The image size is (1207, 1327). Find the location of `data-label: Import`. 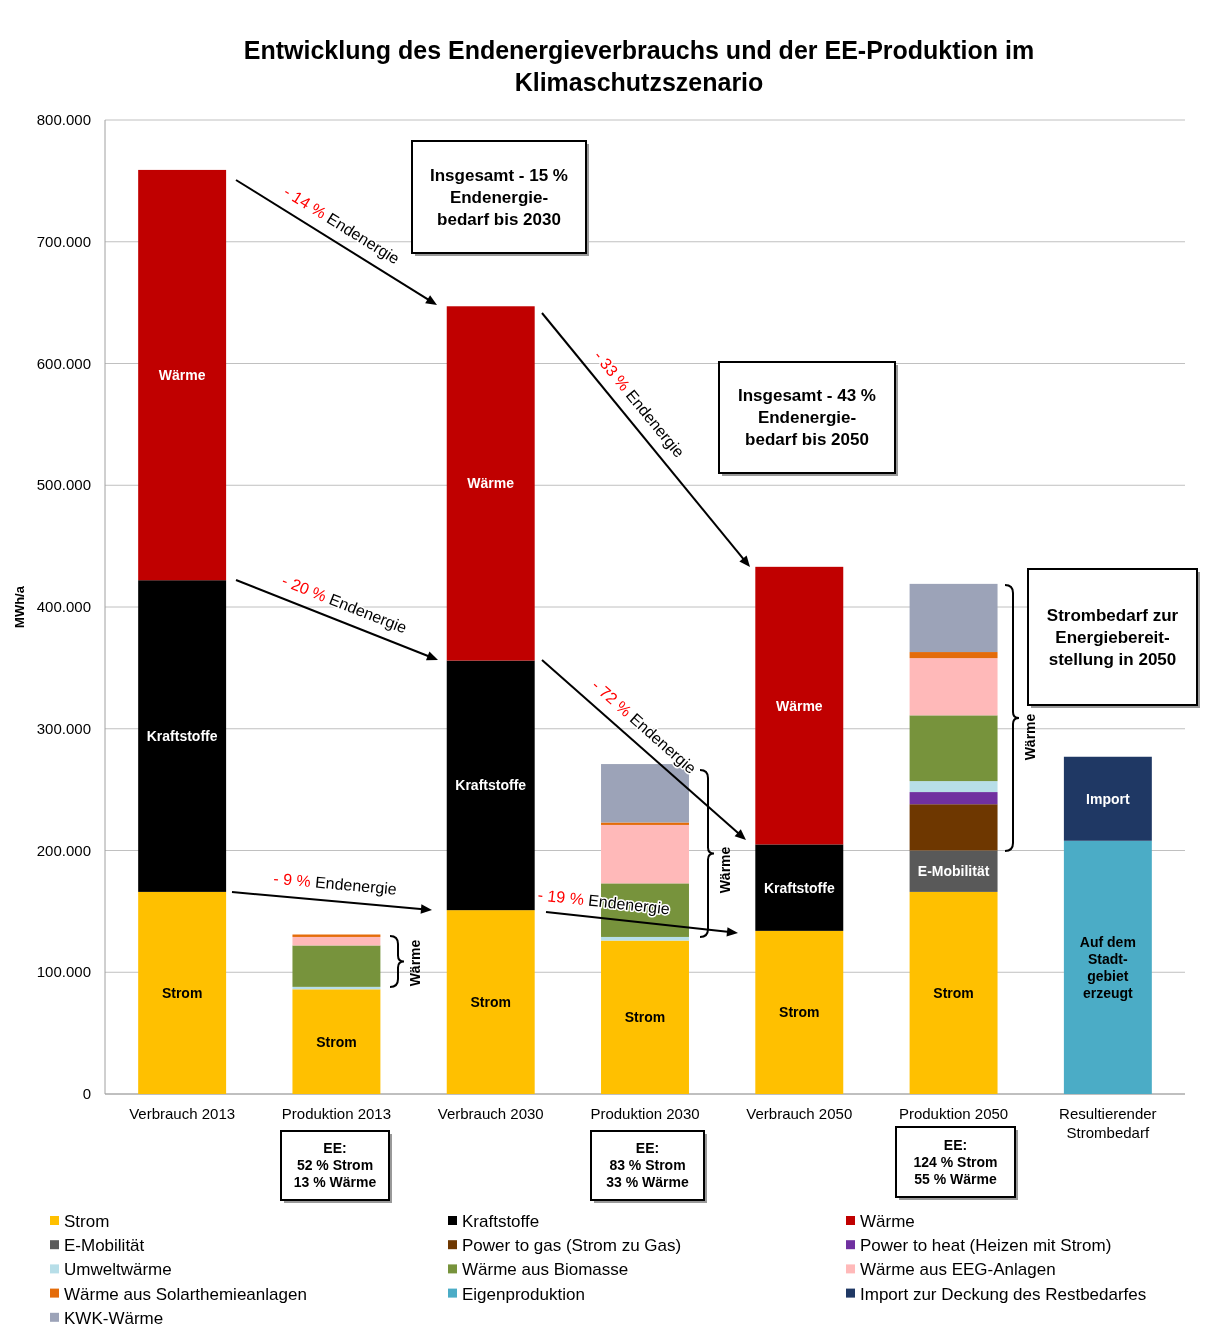

data-label: Import is located at coordinates (1108, 798).